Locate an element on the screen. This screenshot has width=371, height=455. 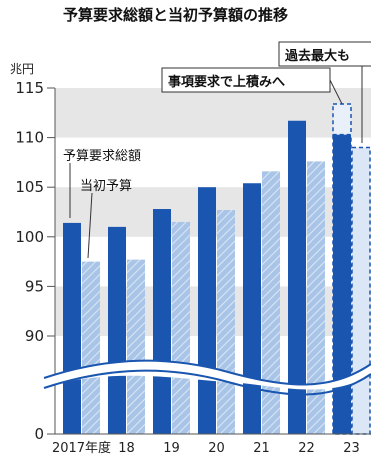
axis-break-wave is located at coordinates (207, 375).